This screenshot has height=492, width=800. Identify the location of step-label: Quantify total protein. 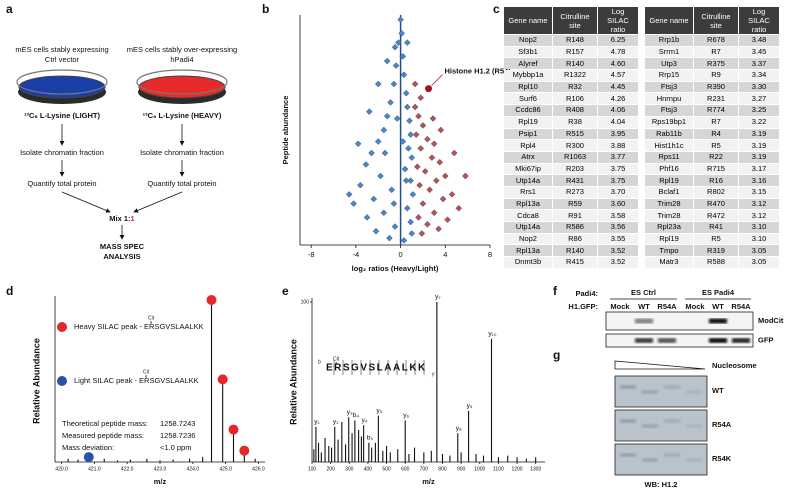
(61, 183).